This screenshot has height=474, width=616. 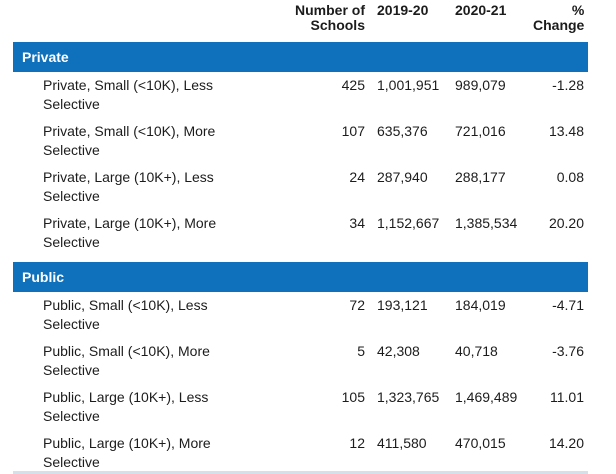 I want to click on pct-change: -4.71, so click(x=568, y=305).